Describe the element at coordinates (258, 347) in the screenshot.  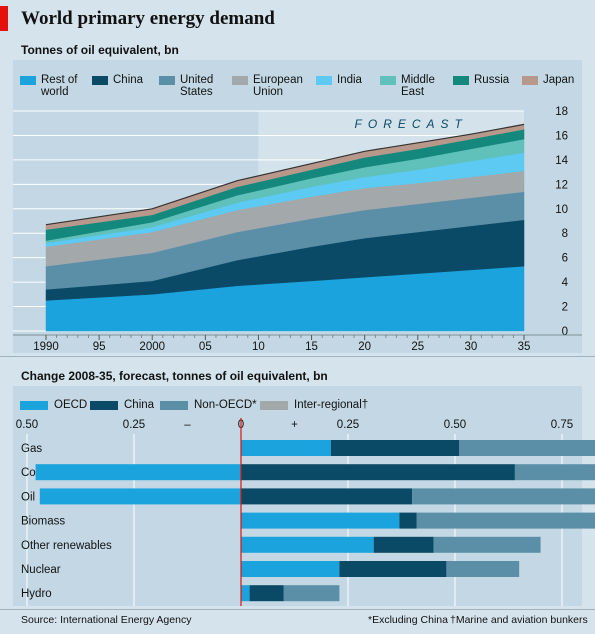
I see `x-tick-label: 10` at that location.